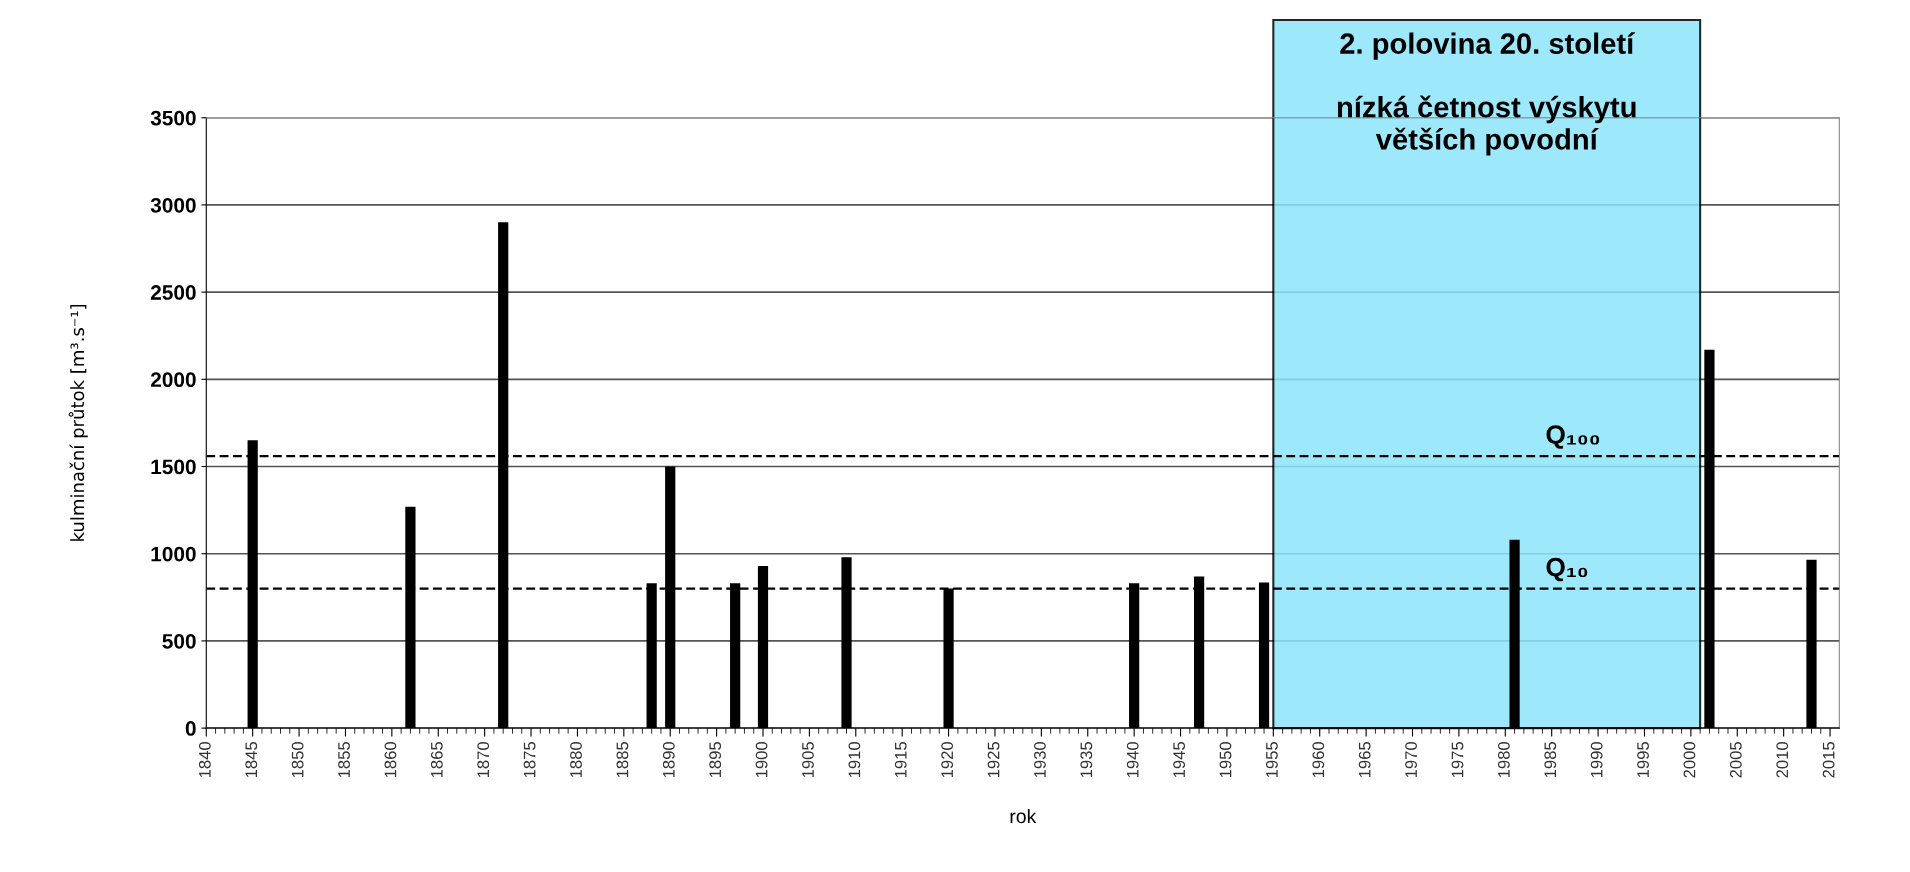 This screenshot has width=1910, height=872. What do you see at coordinates (1567, 569) in the screenshot?
I see `ref-line-label: Q₁₀` at bounding box center [1567, 569].